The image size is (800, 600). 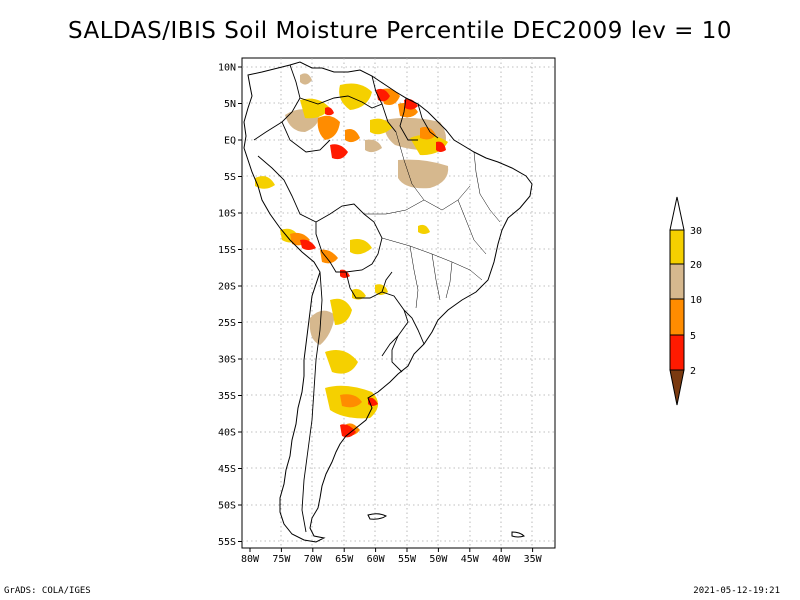 What do you see at coordinates (693, 336) in the screenshot?
I see `legend-label: 5` at bounding box center [693, 336].